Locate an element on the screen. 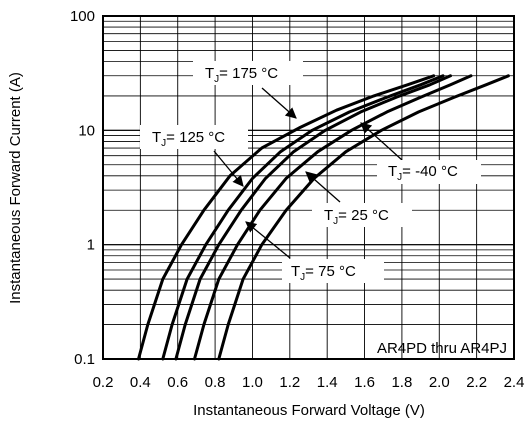 The height and width of the screenshot is (426, 531). x-tick-label: 2.0 is located at coordinates (439, 382).